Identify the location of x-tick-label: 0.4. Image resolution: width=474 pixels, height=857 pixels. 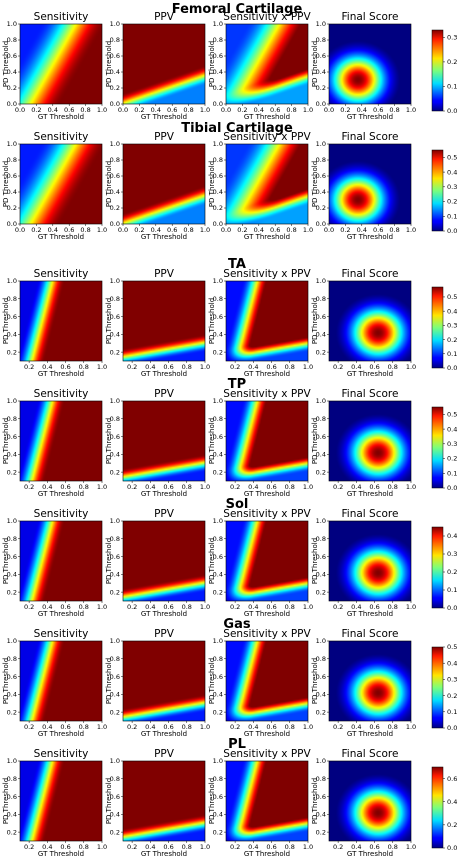
(47, 727).